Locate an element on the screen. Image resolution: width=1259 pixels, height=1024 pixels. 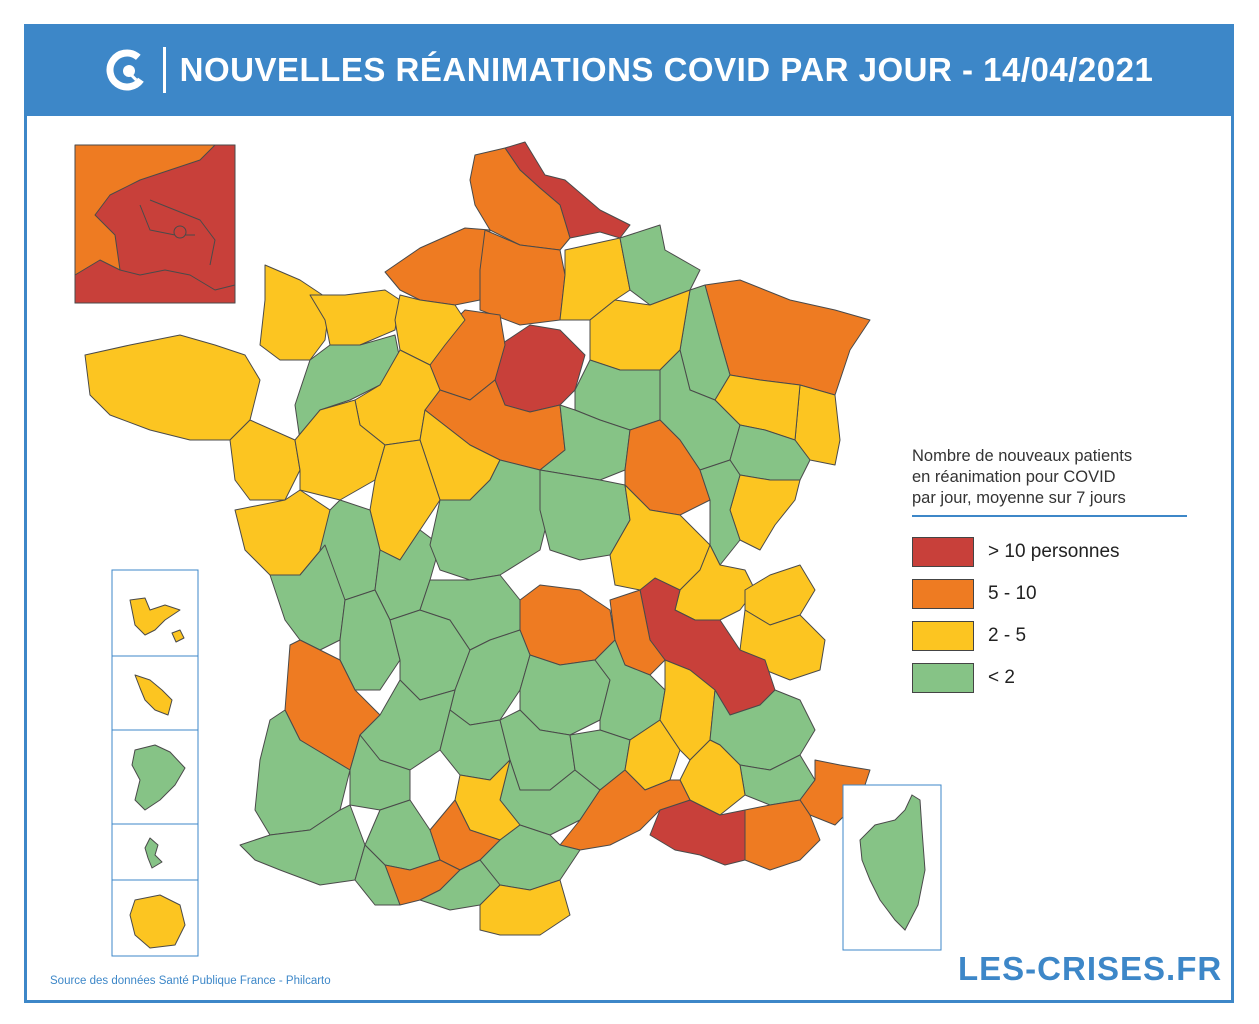
legend-title-line: Nombre de nouveaux patients is located at coordinates (1022, 456).